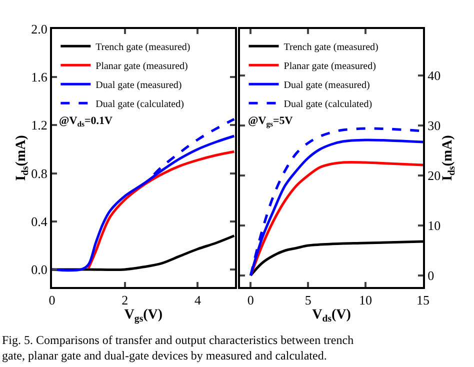  What do you see at coordinates (270, 121) in the screenshot?
I see `annotation: @V$_{gs}$=5V` at bounding box center [270, 121].